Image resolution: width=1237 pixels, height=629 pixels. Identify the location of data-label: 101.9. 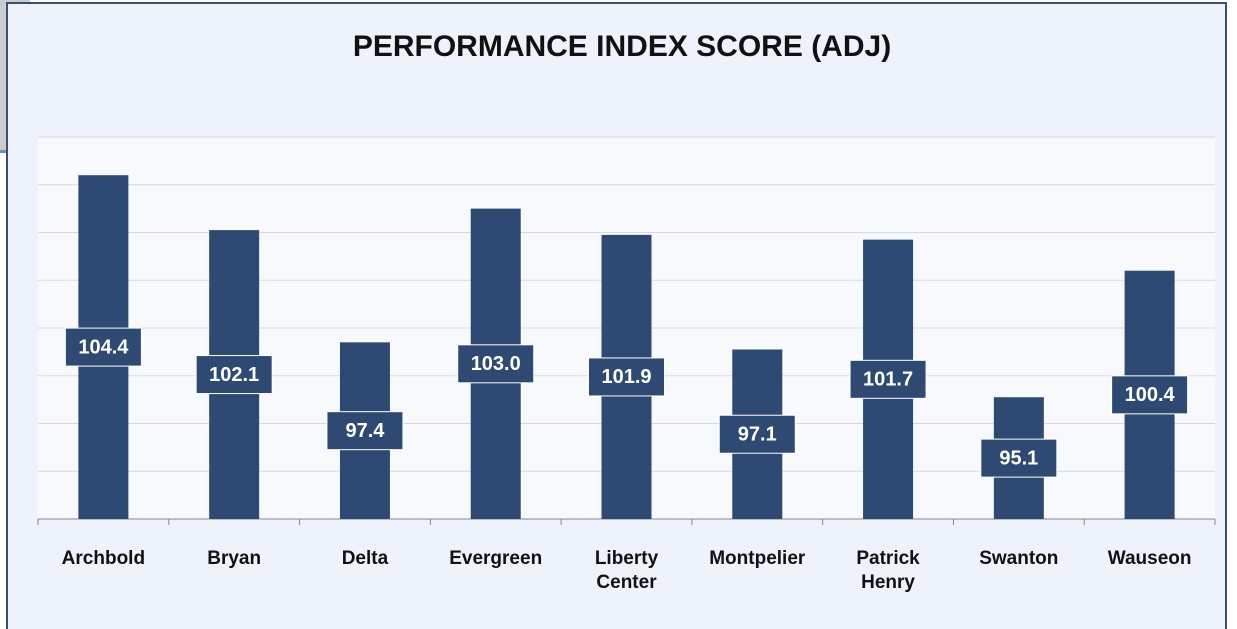
(626, 377).